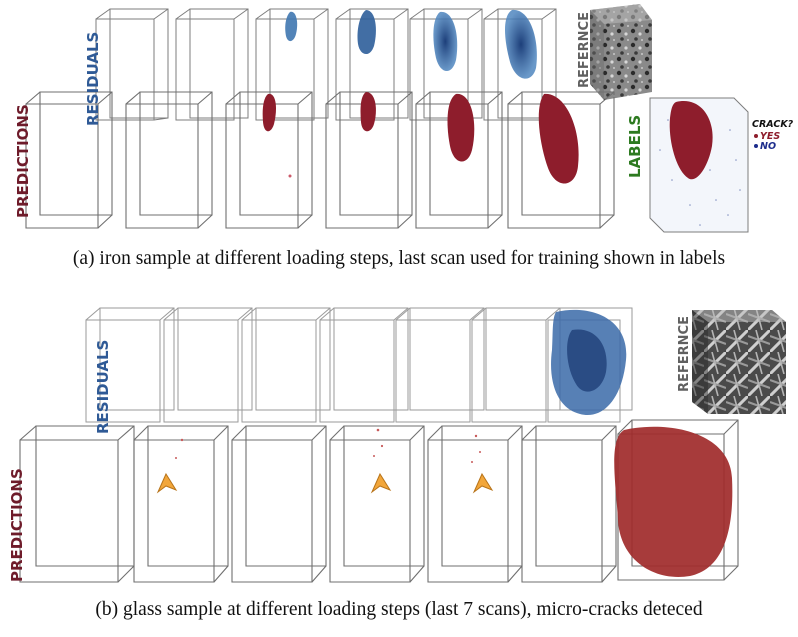 This screenshot has width=798, height=637. I want to click on prediction-volumes-a, so click(420, 138).